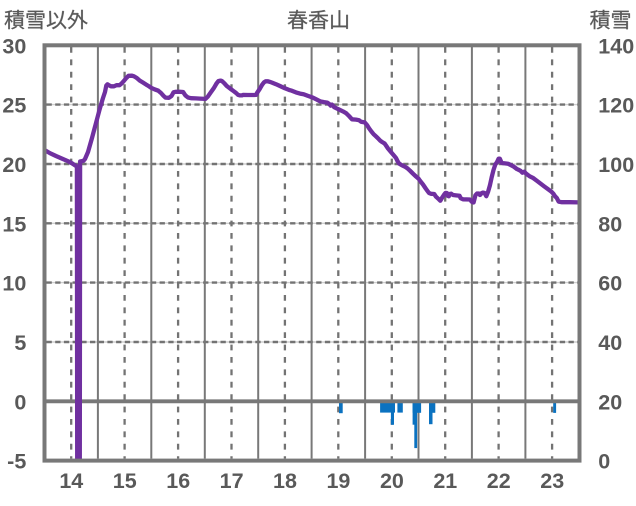 The image size is (636, 506). What do you see at coordinates (16, 462) in the screenshot?
I see `svg-text: -5` at bounding box center [16, 462].